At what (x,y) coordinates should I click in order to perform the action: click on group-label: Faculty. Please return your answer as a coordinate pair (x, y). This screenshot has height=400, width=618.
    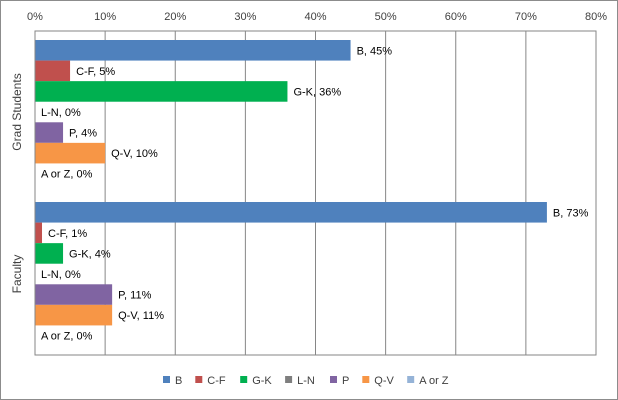
    Looking at the image, I should click on (17, 274).